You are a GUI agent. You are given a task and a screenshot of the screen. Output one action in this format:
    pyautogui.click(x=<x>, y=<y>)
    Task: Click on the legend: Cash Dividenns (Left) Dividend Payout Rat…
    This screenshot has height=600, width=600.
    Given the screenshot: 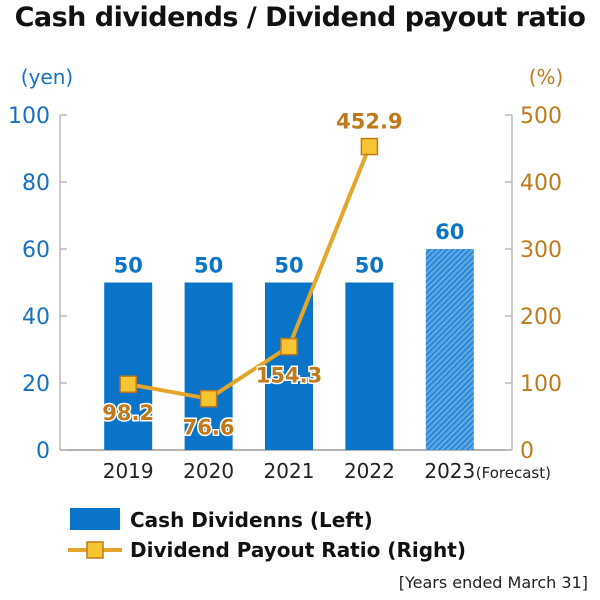 What is the action you would take?
    pyautogui.click(x=267, y=535)
    